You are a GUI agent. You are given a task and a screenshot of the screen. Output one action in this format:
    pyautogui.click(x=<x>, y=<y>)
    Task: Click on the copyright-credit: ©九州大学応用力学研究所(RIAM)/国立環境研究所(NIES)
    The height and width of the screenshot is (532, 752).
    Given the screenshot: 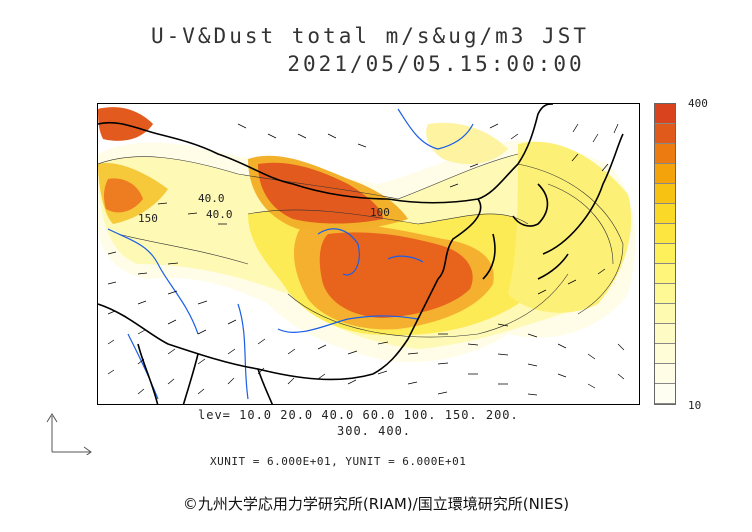 What is the action you would take?
    pyautogui.click(x=376, y=504)
    